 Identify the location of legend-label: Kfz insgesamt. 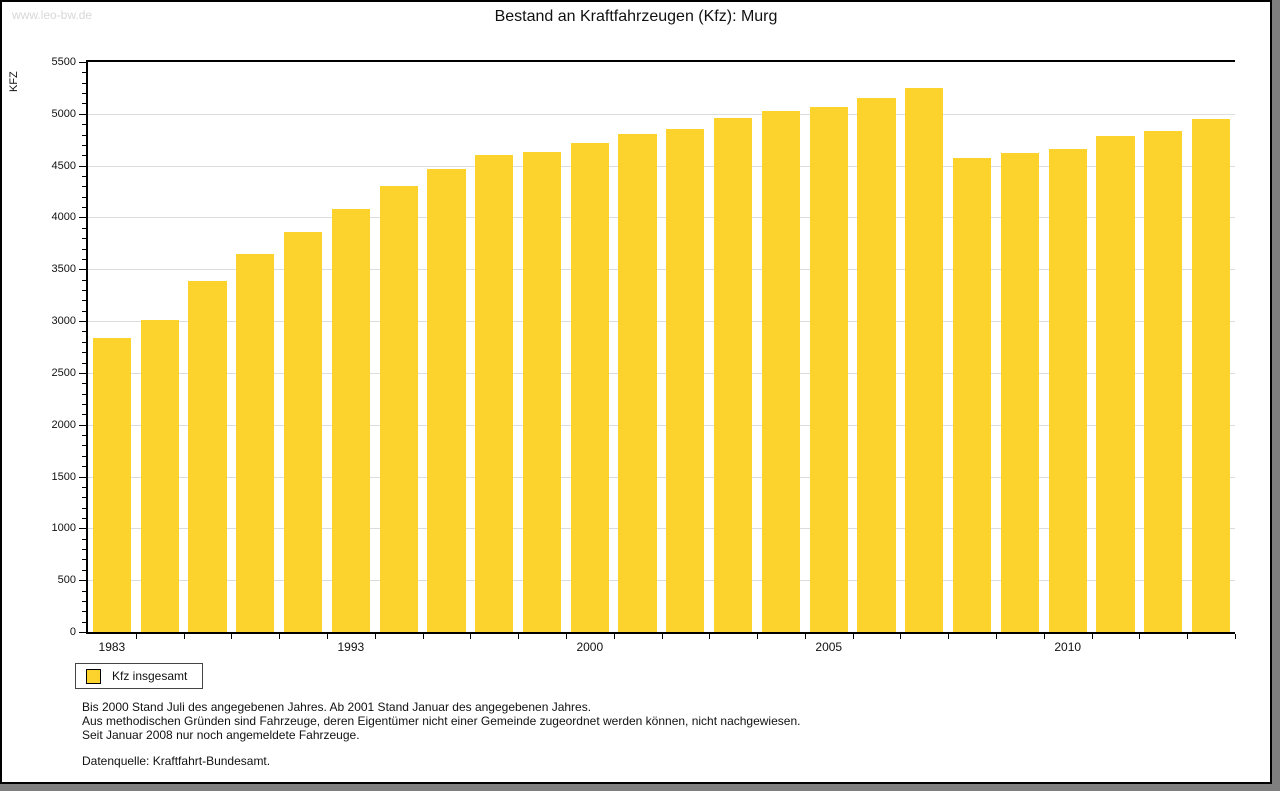
(150, 676).